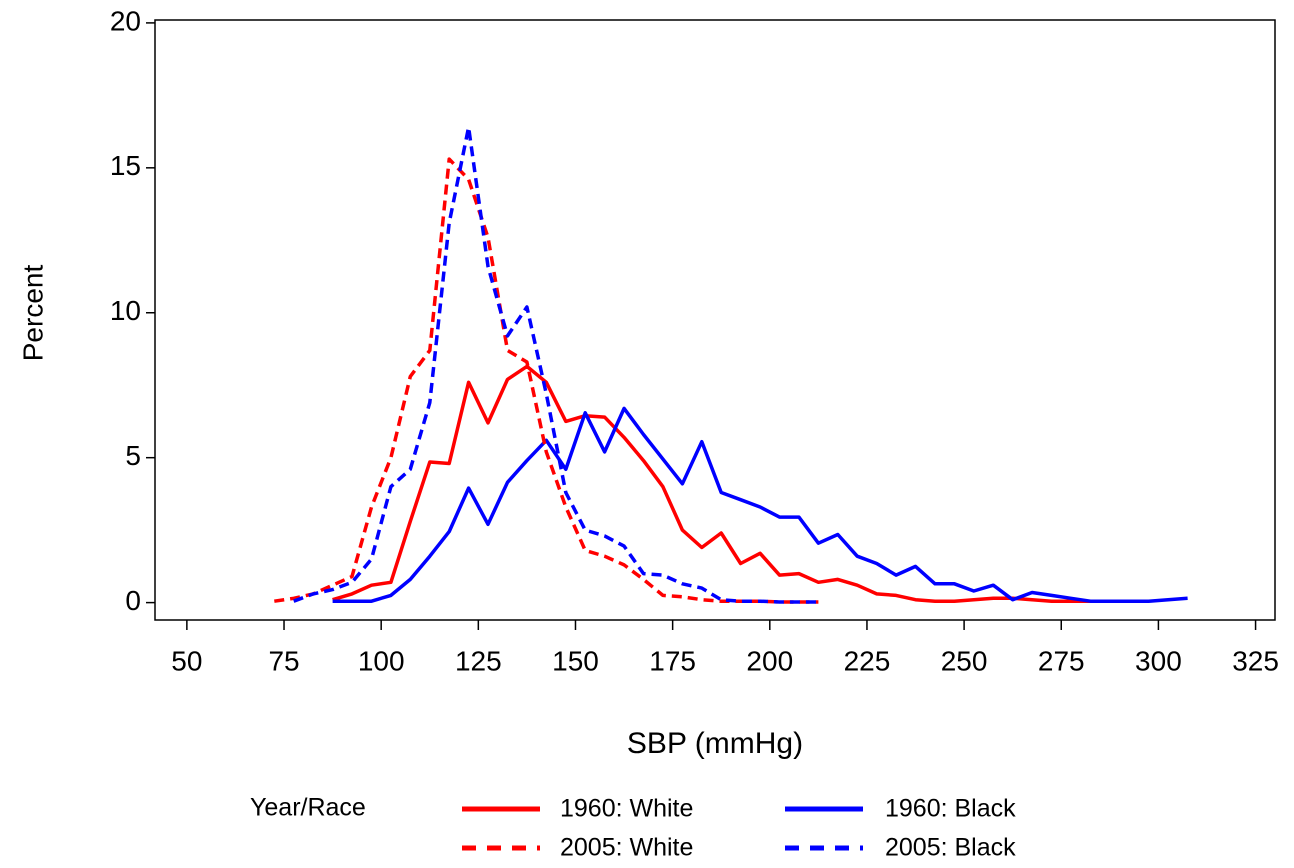 Image resolution: width=1294 pixels, height=868 pixels. Describe the element at coordinates (950, 848) in the screenshot. I see `legend-label: 2005: Black` at that location.